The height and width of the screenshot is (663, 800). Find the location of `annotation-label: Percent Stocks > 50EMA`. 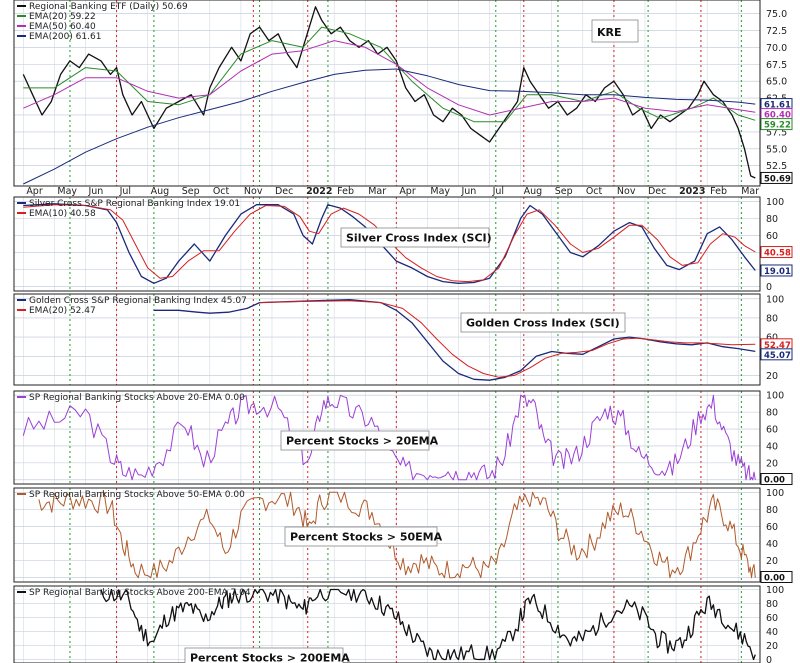

annotation-label: Percent Stocks > 50EMA is located at coordinates (366, 536).